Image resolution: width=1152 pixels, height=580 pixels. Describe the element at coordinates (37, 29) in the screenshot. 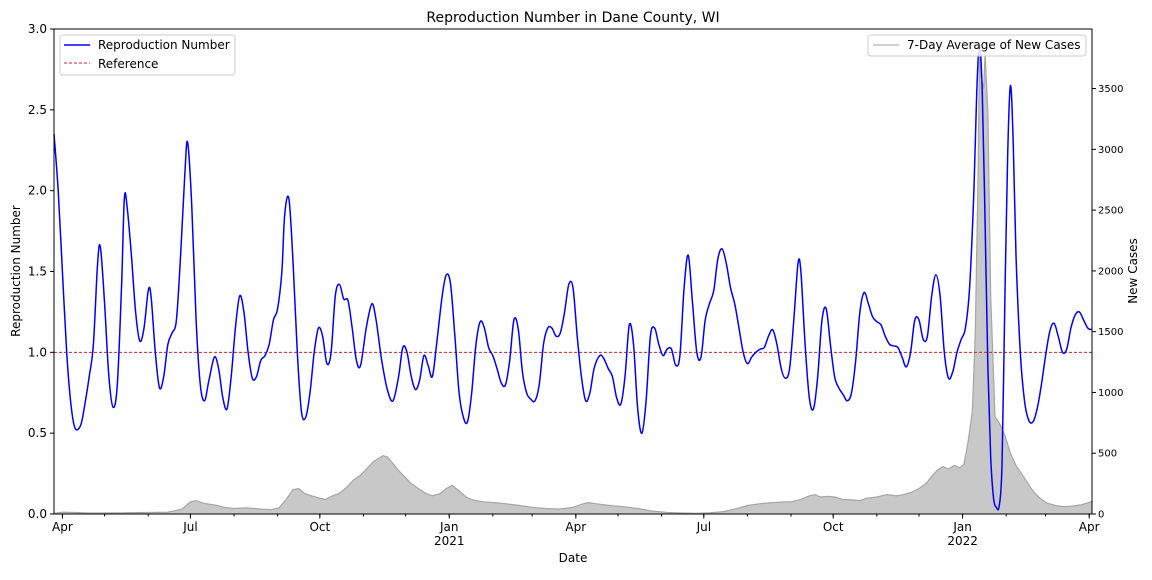

I see `y-tick-label: 3.0` at that location.